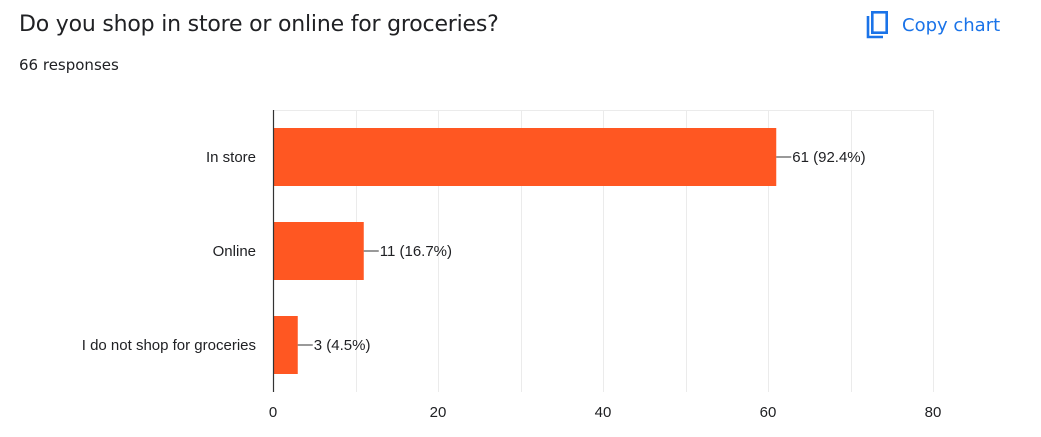 The image size is (1041, 437). Describe the element at coordinates (416, 251) in the screenshot. I see `data-label: 11 (16.7%)` at that location.